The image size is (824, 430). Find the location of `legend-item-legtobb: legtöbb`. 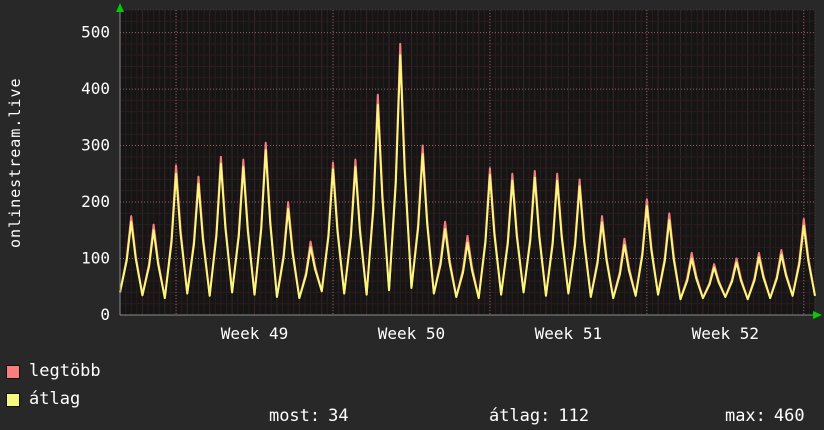

legend-item-legtobb: legtöbb is located at coordinates (53, 371).